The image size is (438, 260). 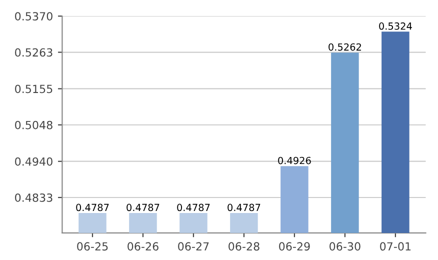 I want to click on y-tick-label: 0.4940, so click(x=33, y=161).